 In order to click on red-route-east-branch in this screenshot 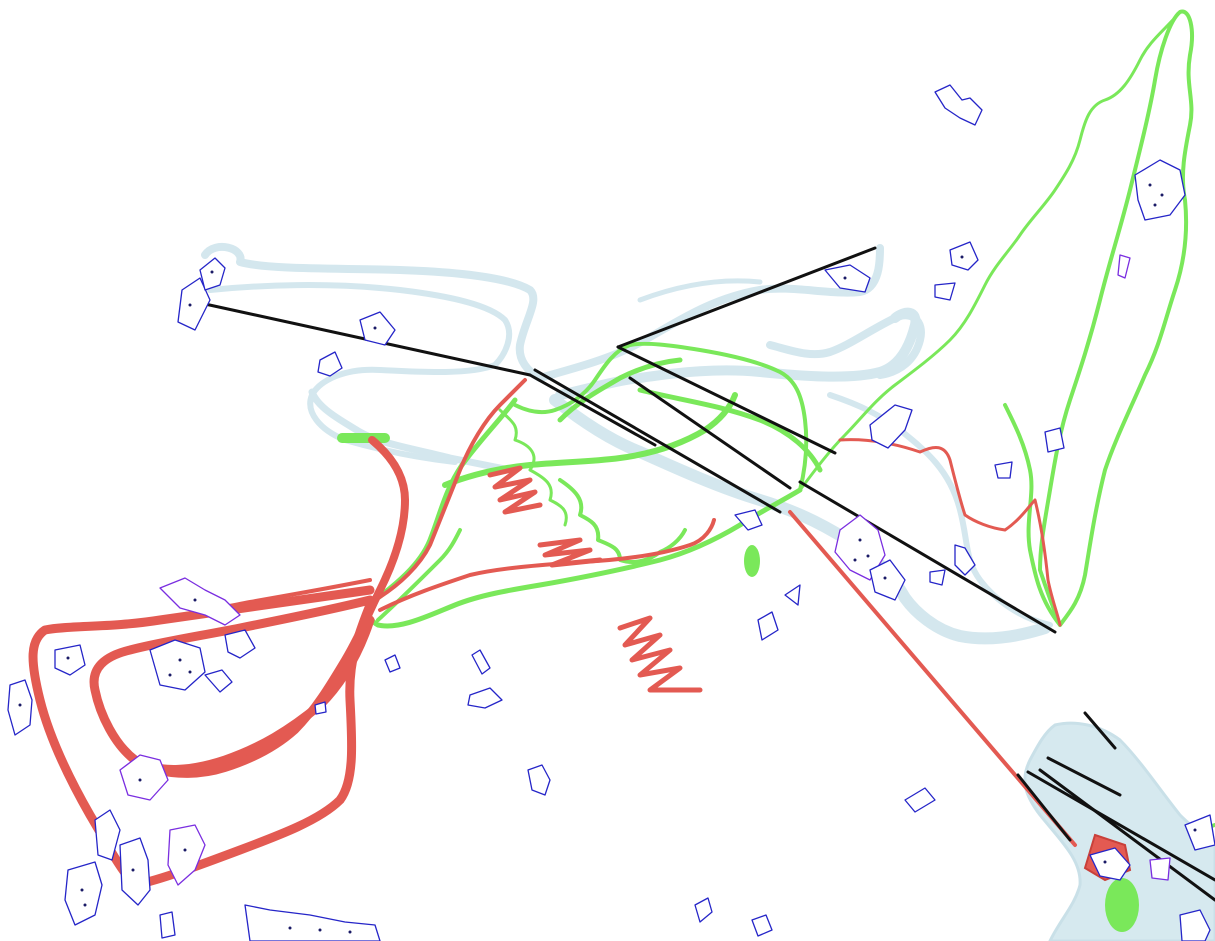, I will do `click(950, 532)`.